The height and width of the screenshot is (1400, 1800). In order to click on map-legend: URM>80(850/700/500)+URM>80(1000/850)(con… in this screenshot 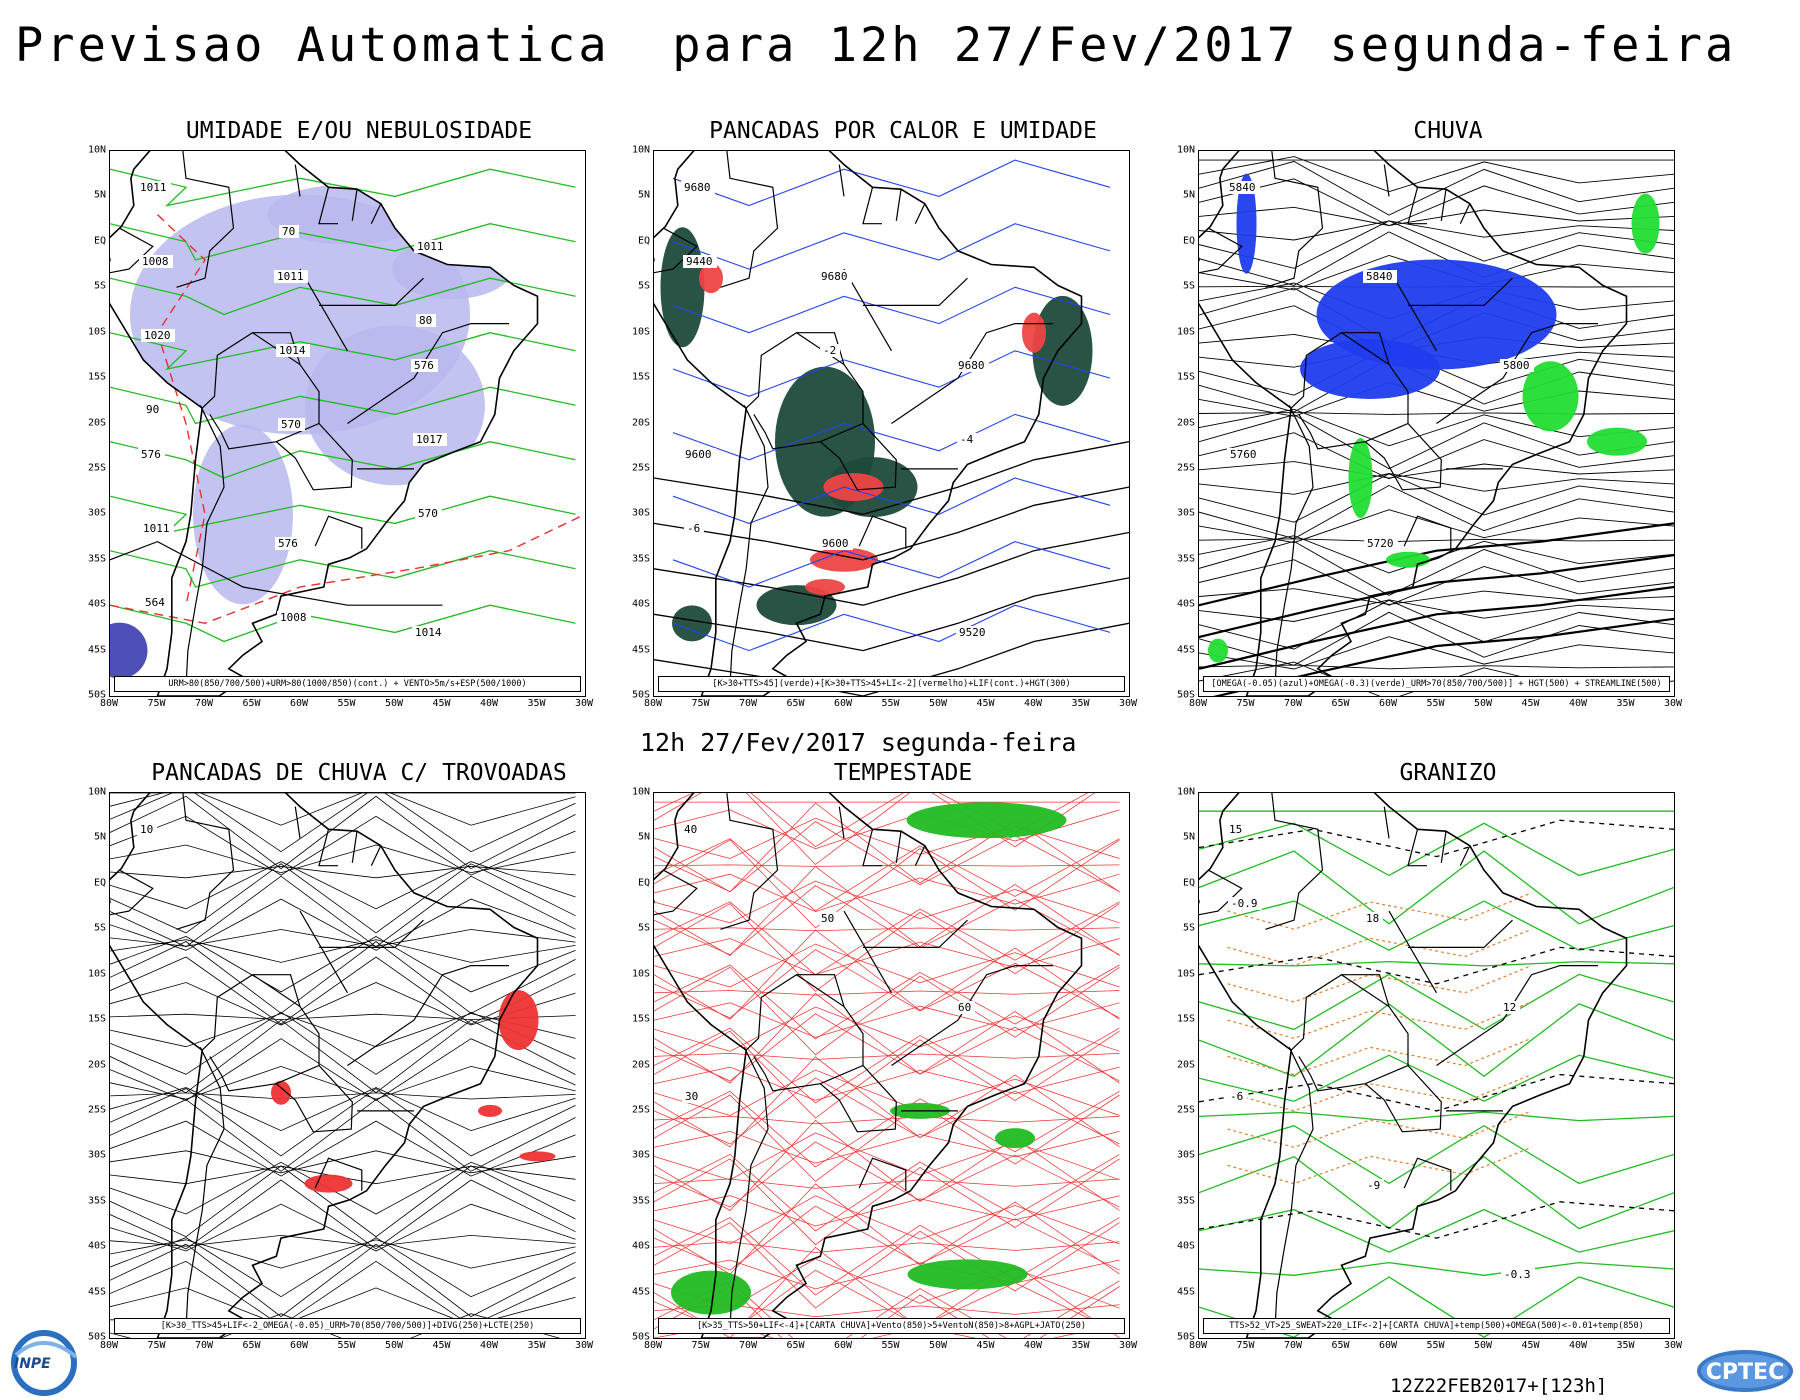, I will do `click(347, 684)`.